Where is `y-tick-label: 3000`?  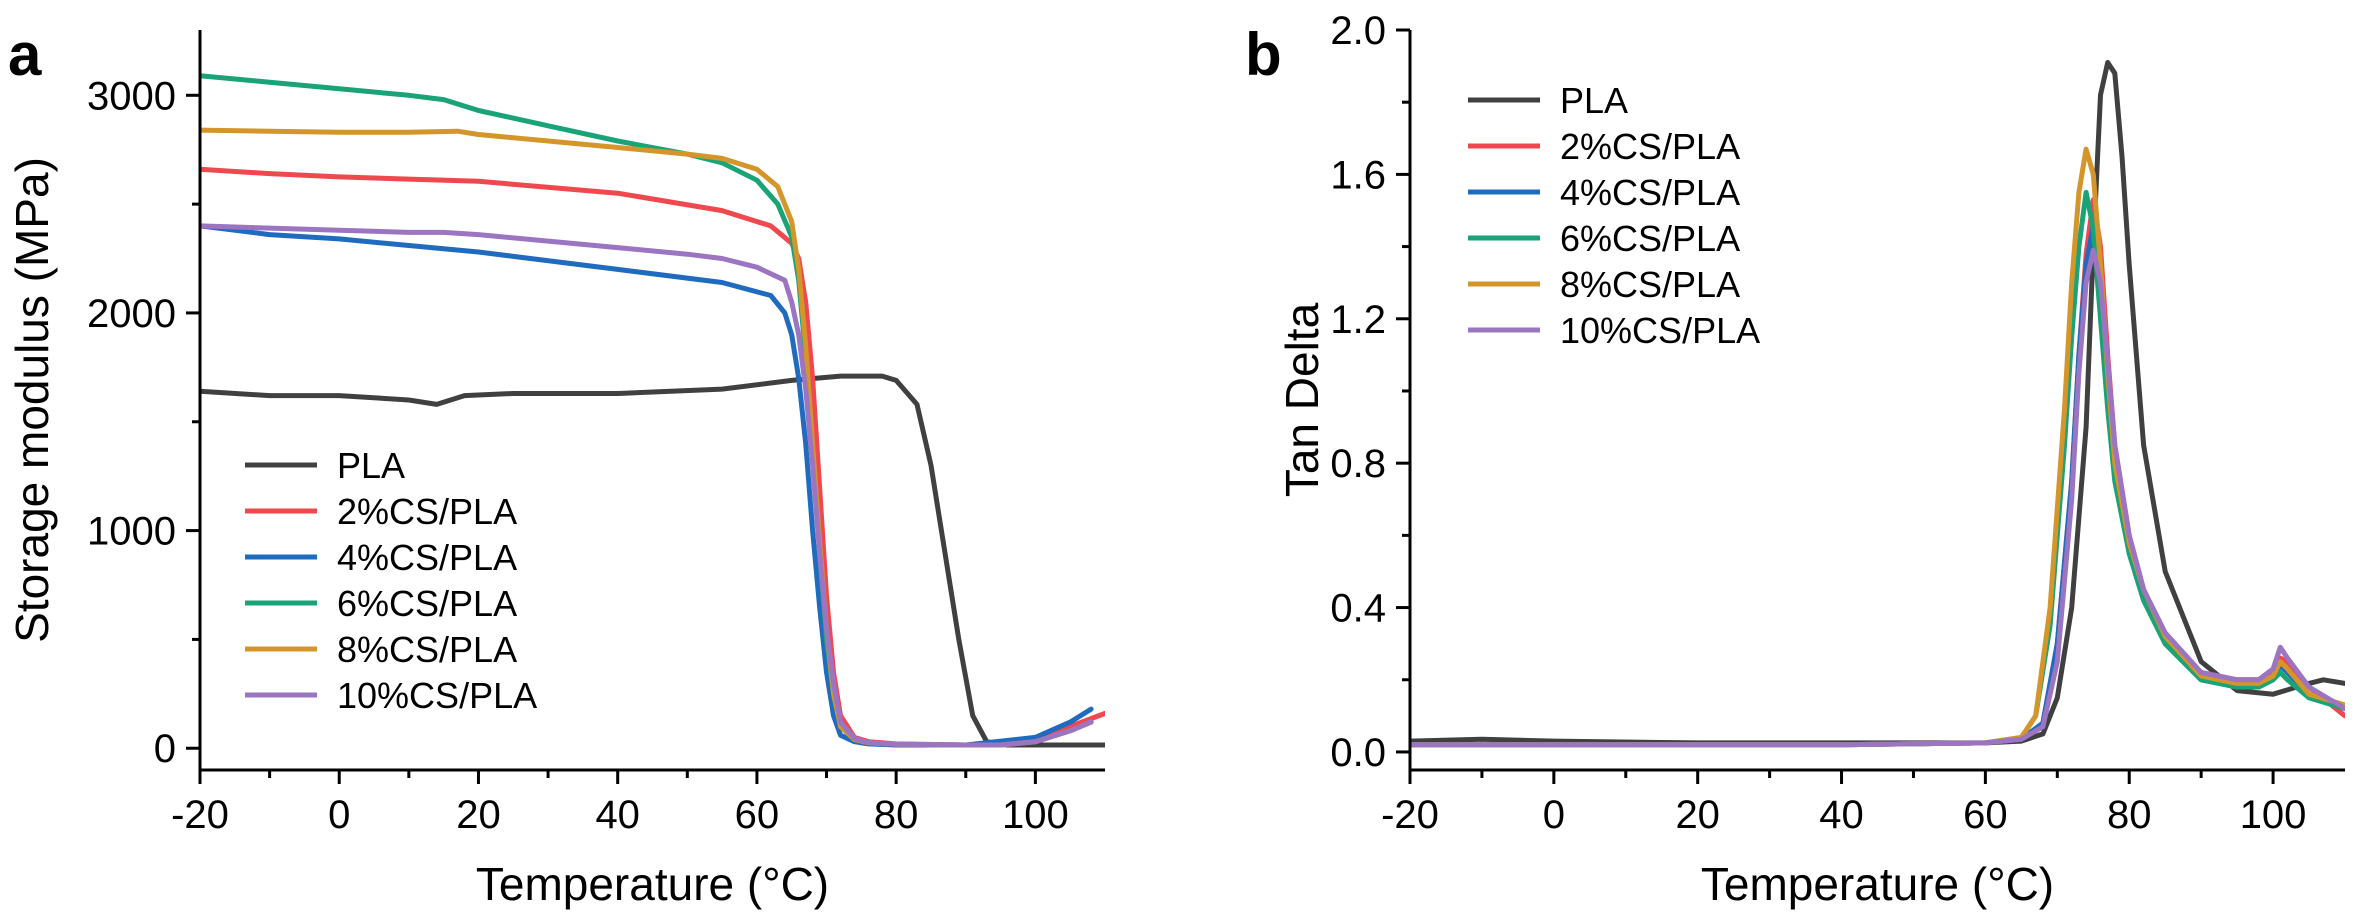
y-tick-label: 3000 is located at coordinates (131, 96).